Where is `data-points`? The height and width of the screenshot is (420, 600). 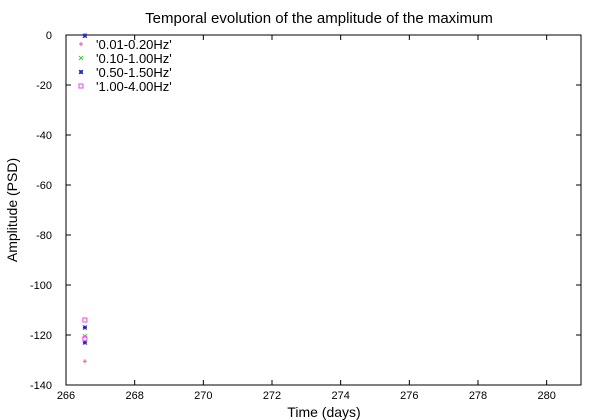 data-points is located at coordinates (85, 198).